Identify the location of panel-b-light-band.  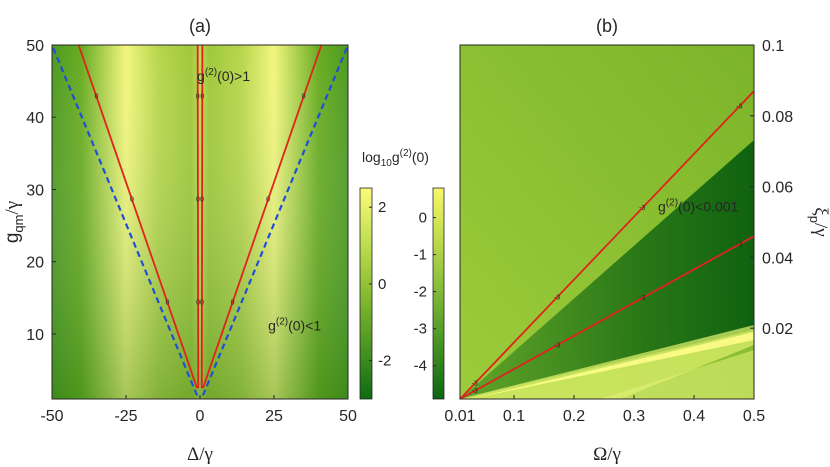
(607, 362).